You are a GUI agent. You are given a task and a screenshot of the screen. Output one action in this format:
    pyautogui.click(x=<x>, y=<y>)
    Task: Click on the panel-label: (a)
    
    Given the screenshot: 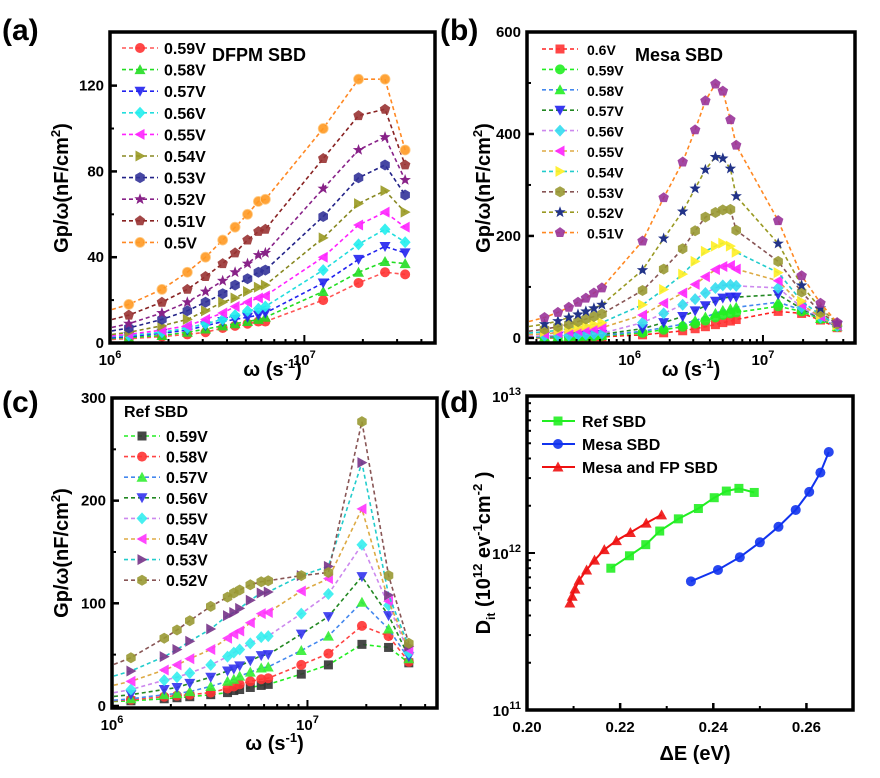 What is the action you would take?
    pyautogui.click(x=20, y=30)
    